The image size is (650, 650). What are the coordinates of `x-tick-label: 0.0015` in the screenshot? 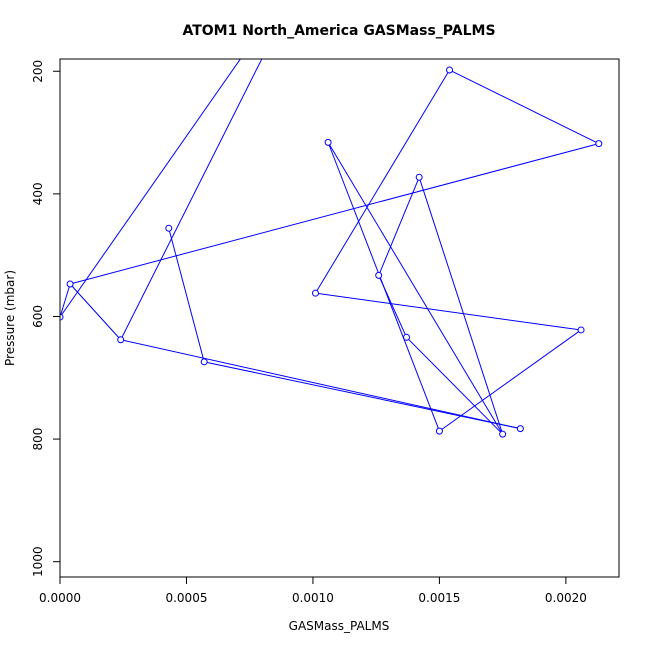 It's located at (439, 598).